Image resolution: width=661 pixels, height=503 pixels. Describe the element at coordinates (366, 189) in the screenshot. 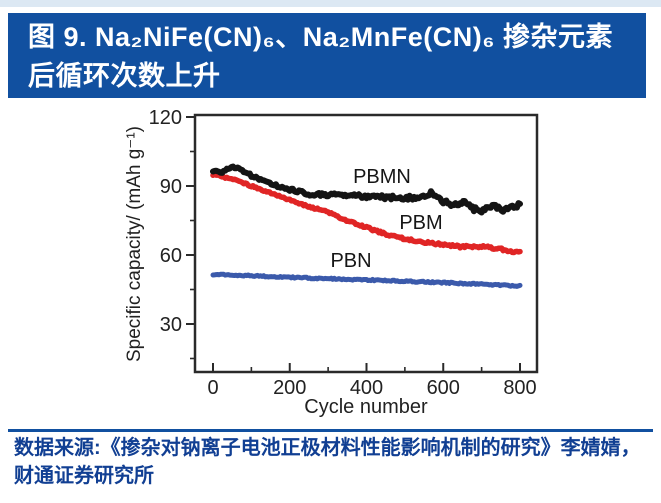

I see `series-line-pbmn` at that location.